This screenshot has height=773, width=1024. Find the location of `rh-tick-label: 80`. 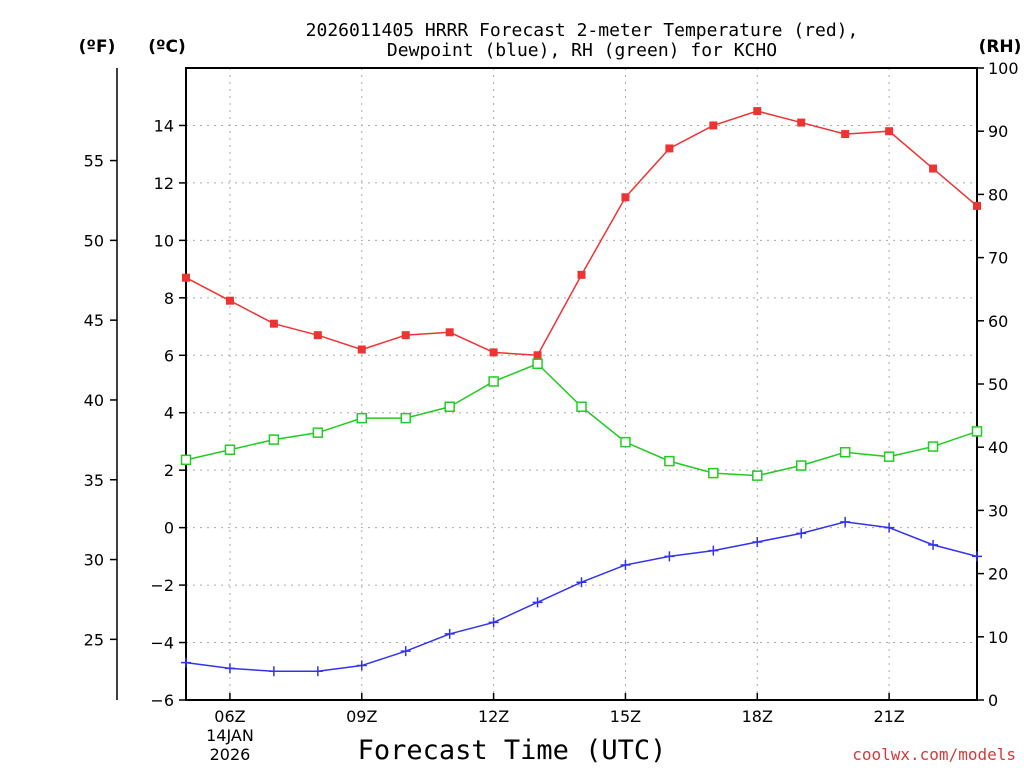

rh-tick-label: 80 is located at coordinates (998, 194).